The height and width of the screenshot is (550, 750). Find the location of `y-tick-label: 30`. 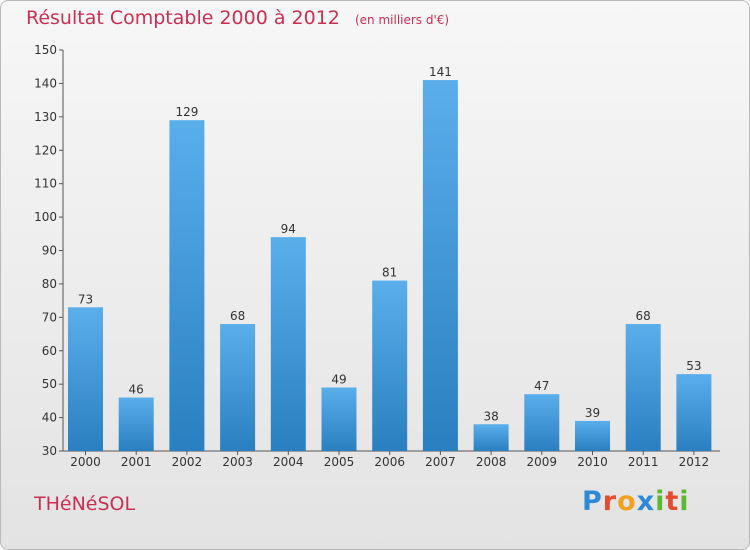

y-tick-label: 30 is located at coordinates (49, 451).